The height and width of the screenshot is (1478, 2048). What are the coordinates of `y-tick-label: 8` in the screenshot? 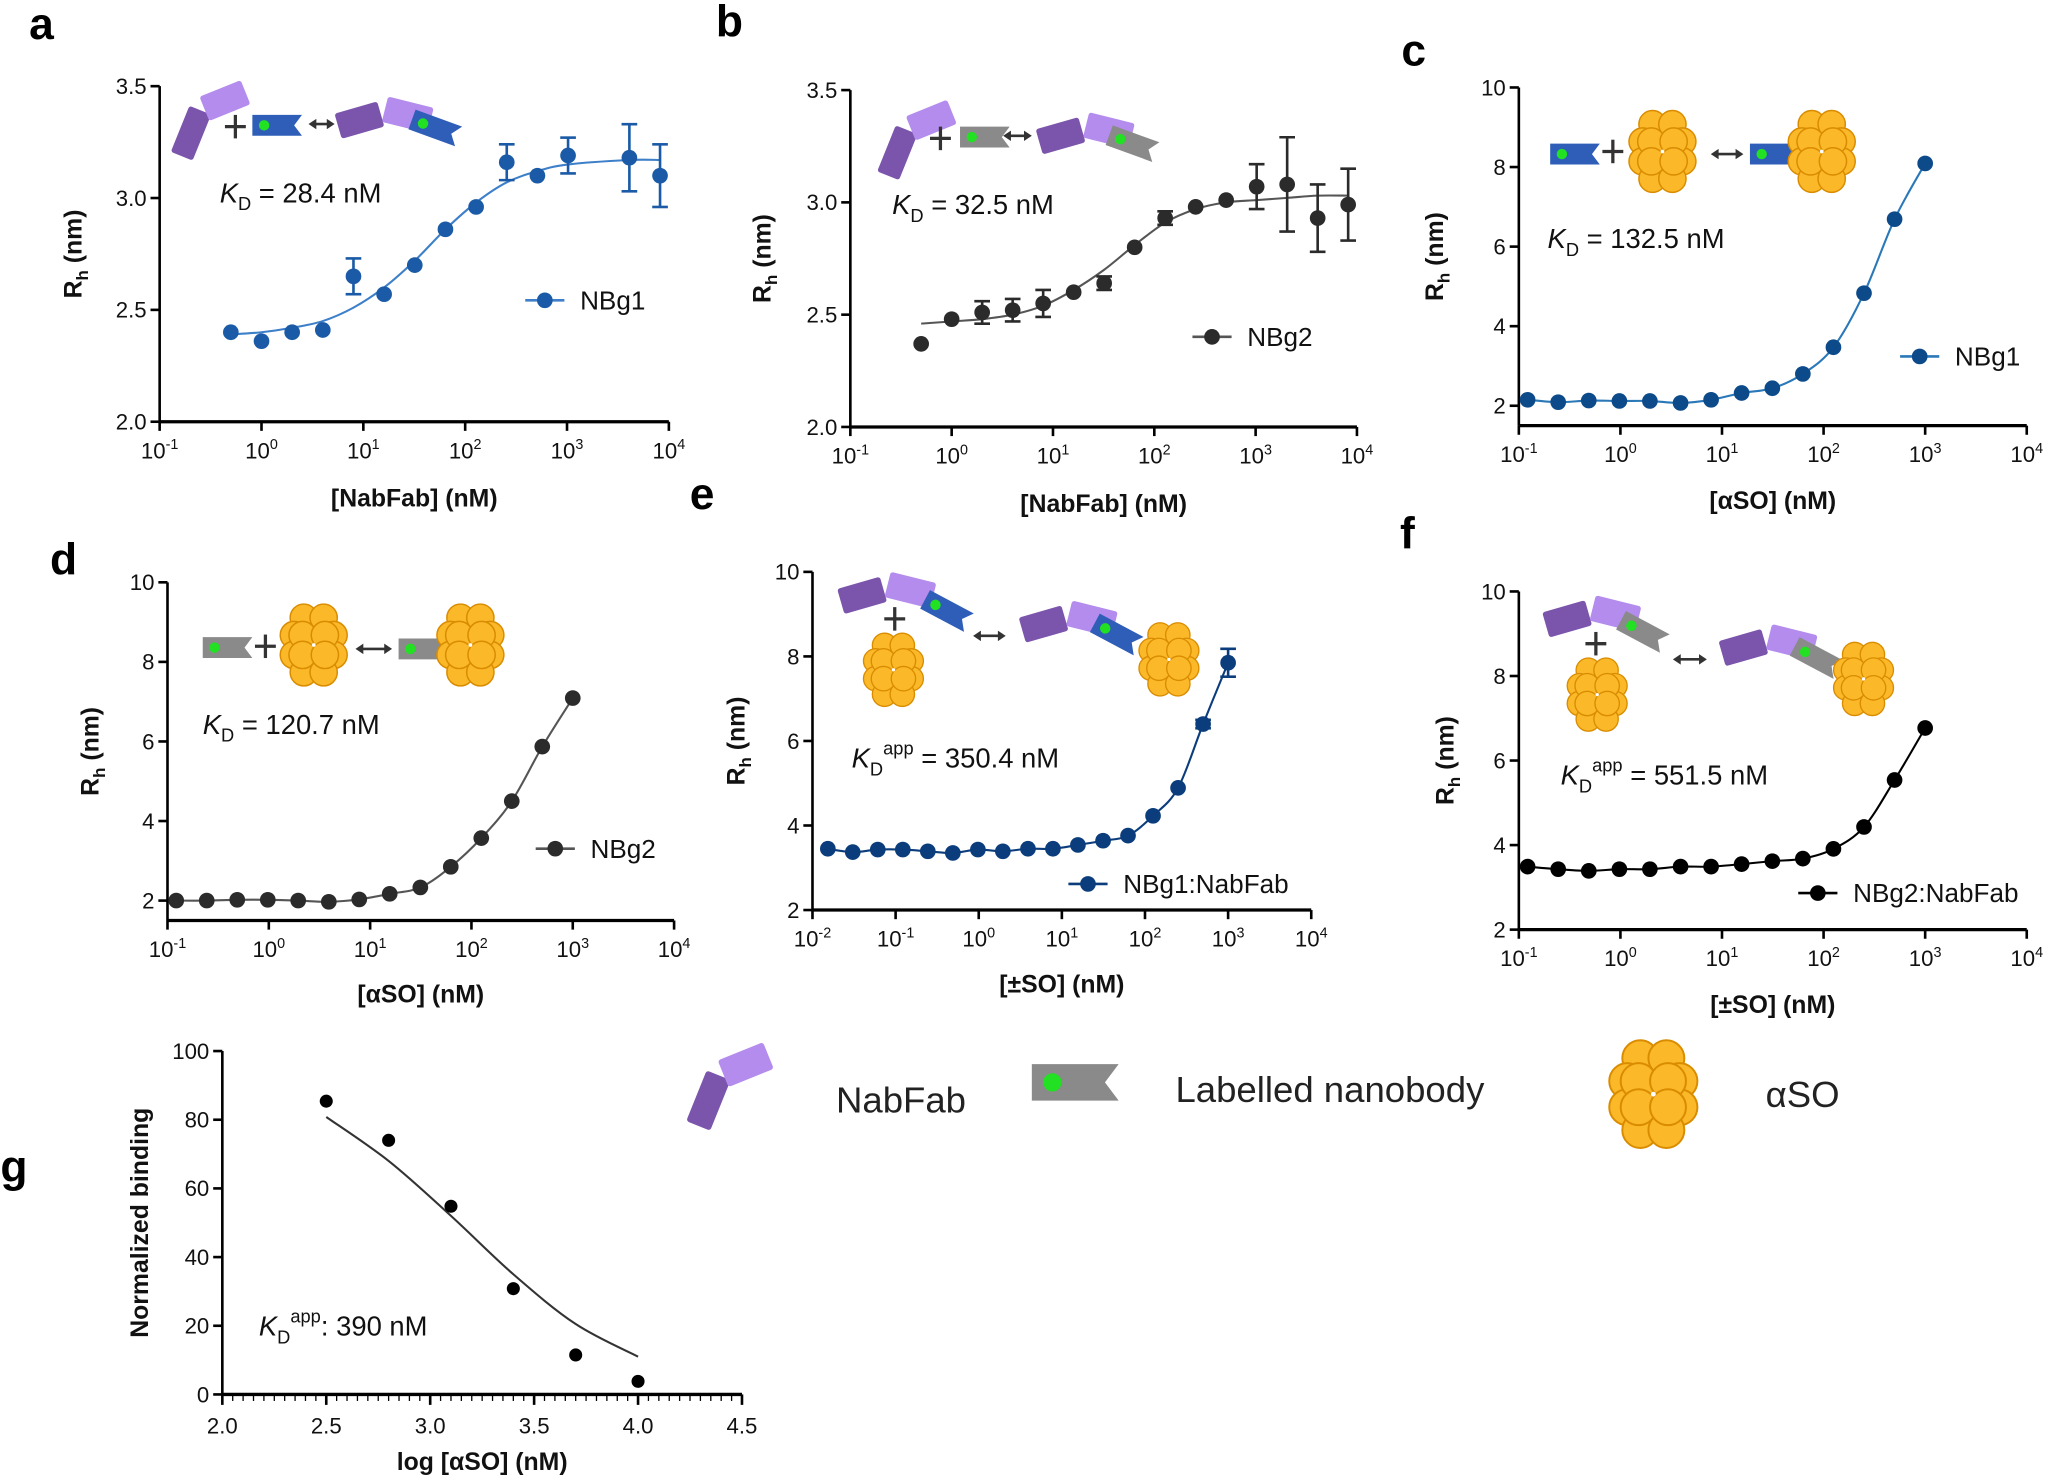 It's located at (793, 656).